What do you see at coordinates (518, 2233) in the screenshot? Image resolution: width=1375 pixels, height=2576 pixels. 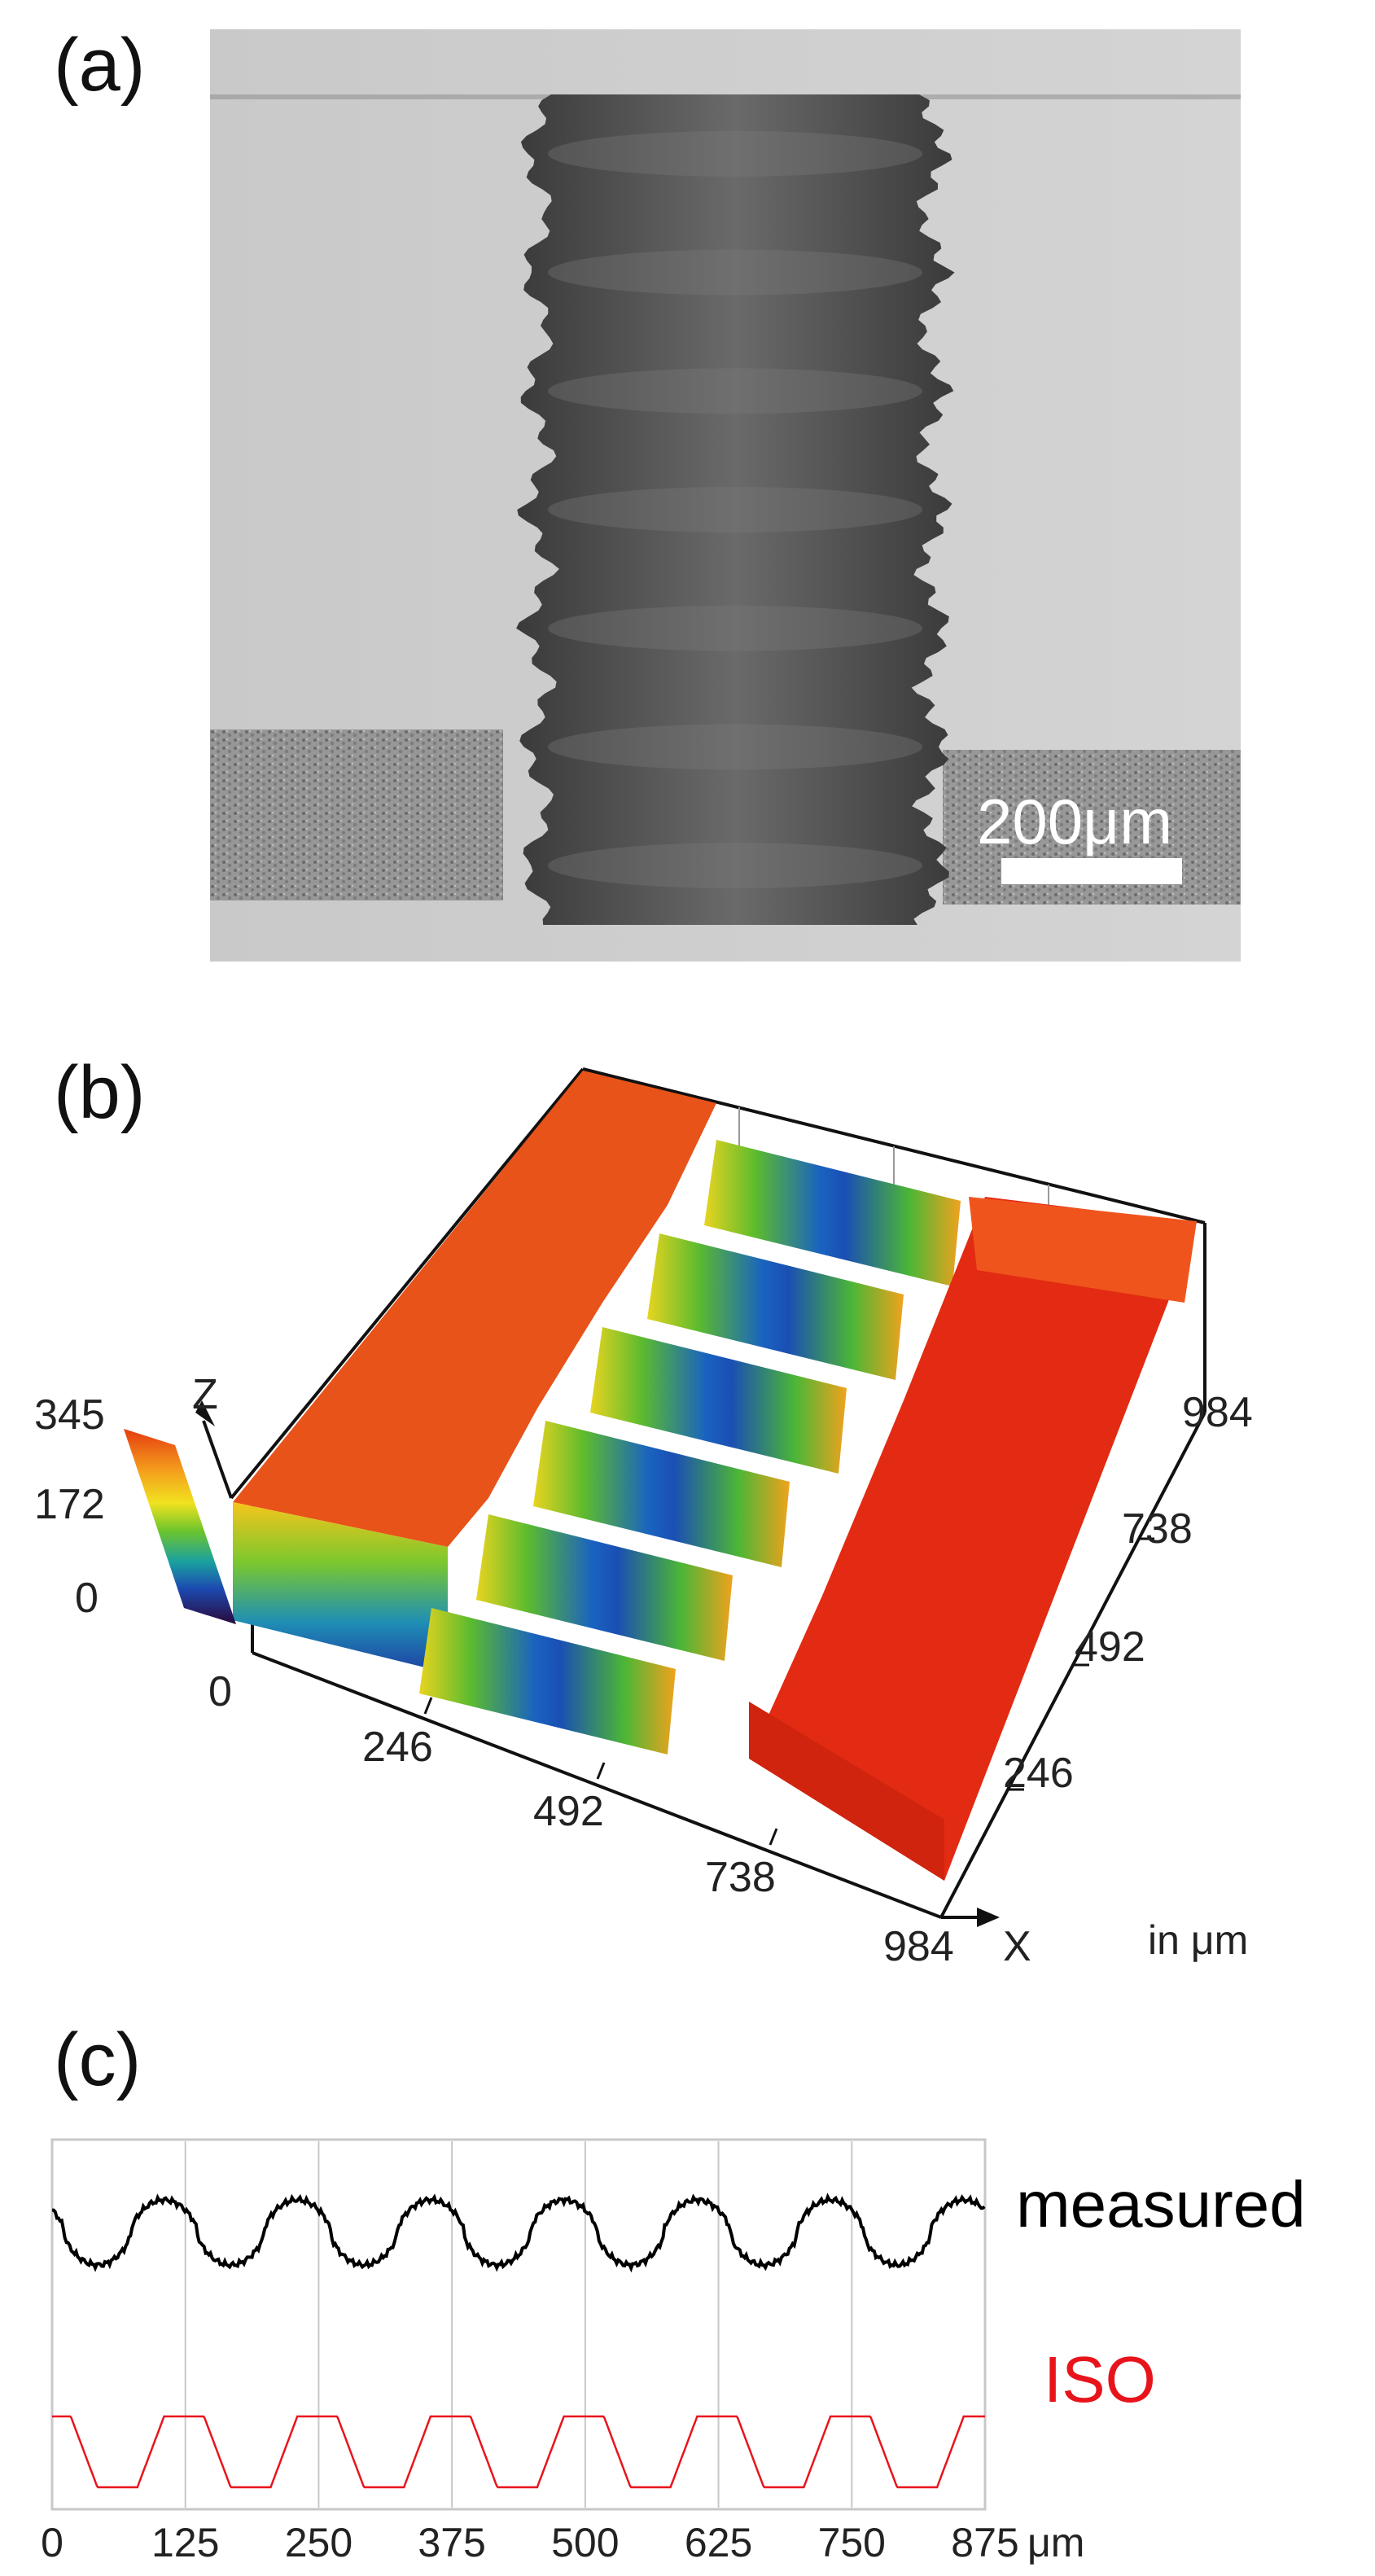 I see `measured-profile-line` at bounding box center [518, 2233].